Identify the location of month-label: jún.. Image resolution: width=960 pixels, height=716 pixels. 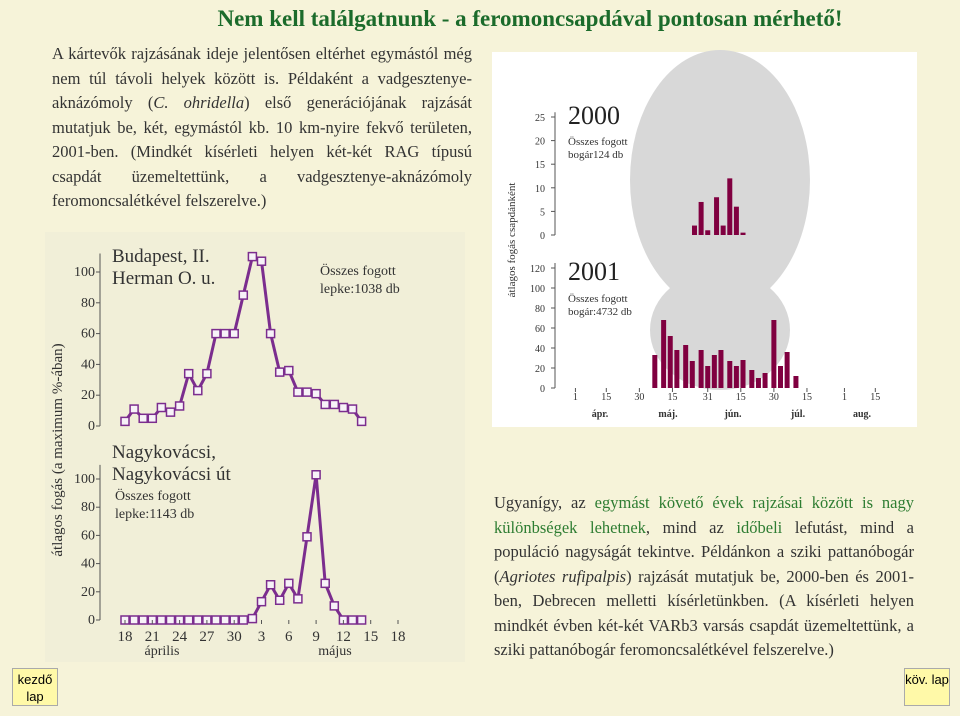
(733, 414).